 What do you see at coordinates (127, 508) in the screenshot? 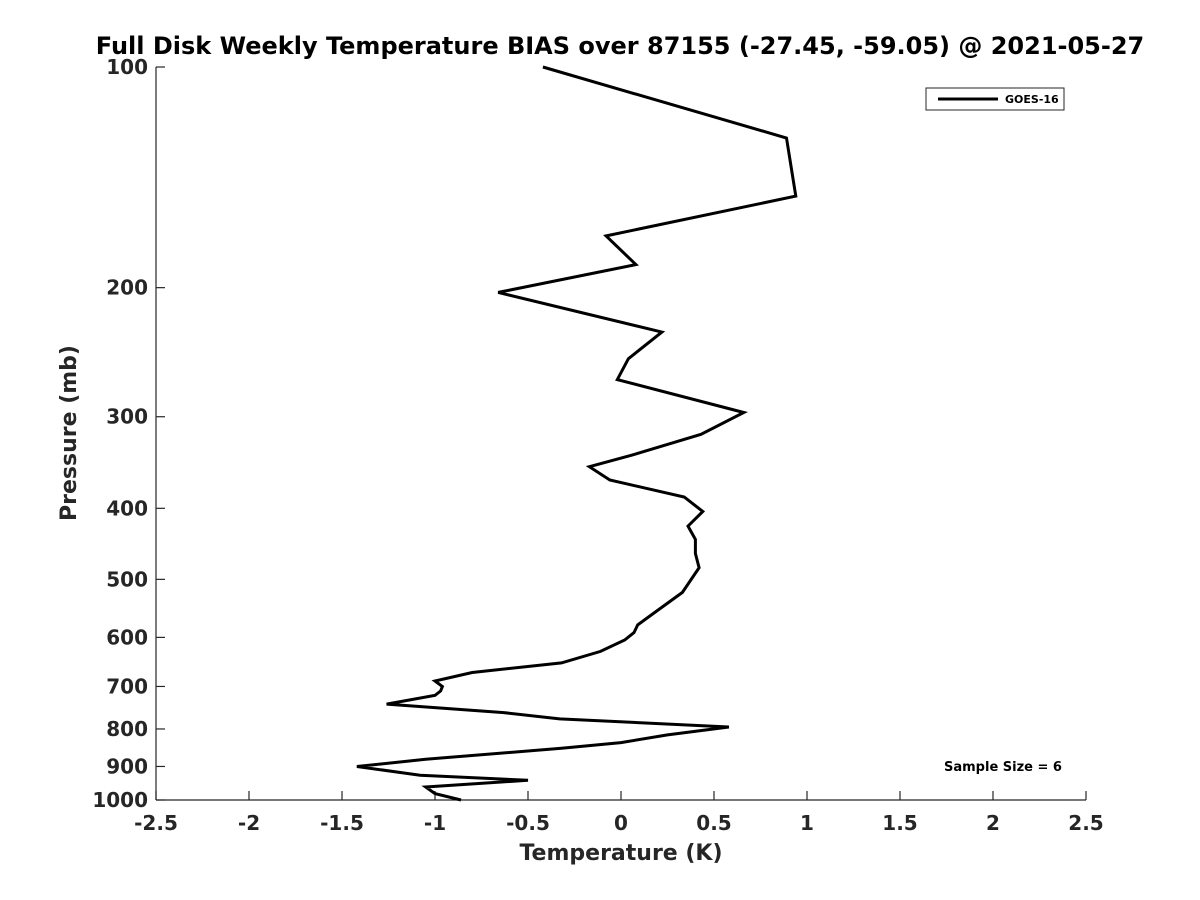
I see `y-tick-label: 400` at bounding box center [127, 508].